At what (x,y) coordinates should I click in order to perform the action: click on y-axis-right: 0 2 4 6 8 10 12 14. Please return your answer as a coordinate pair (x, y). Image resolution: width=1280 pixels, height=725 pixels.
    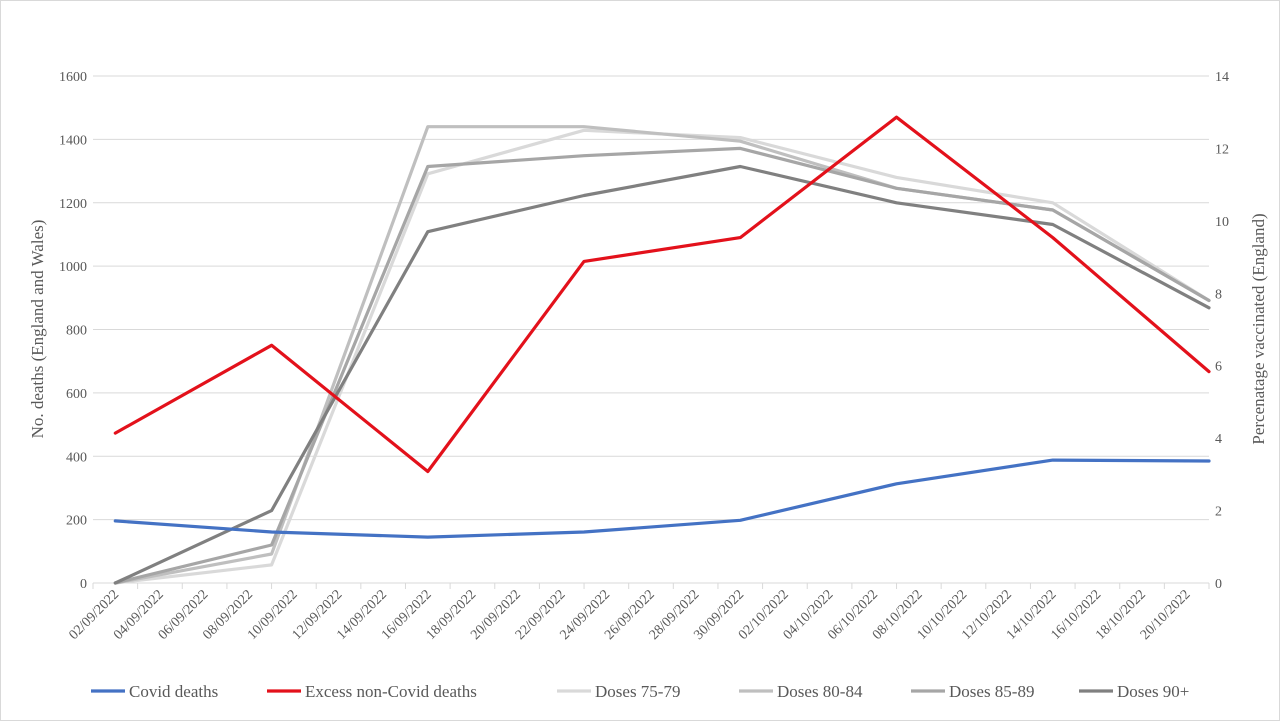
    Looking at the image, I should click on (1222, 331).